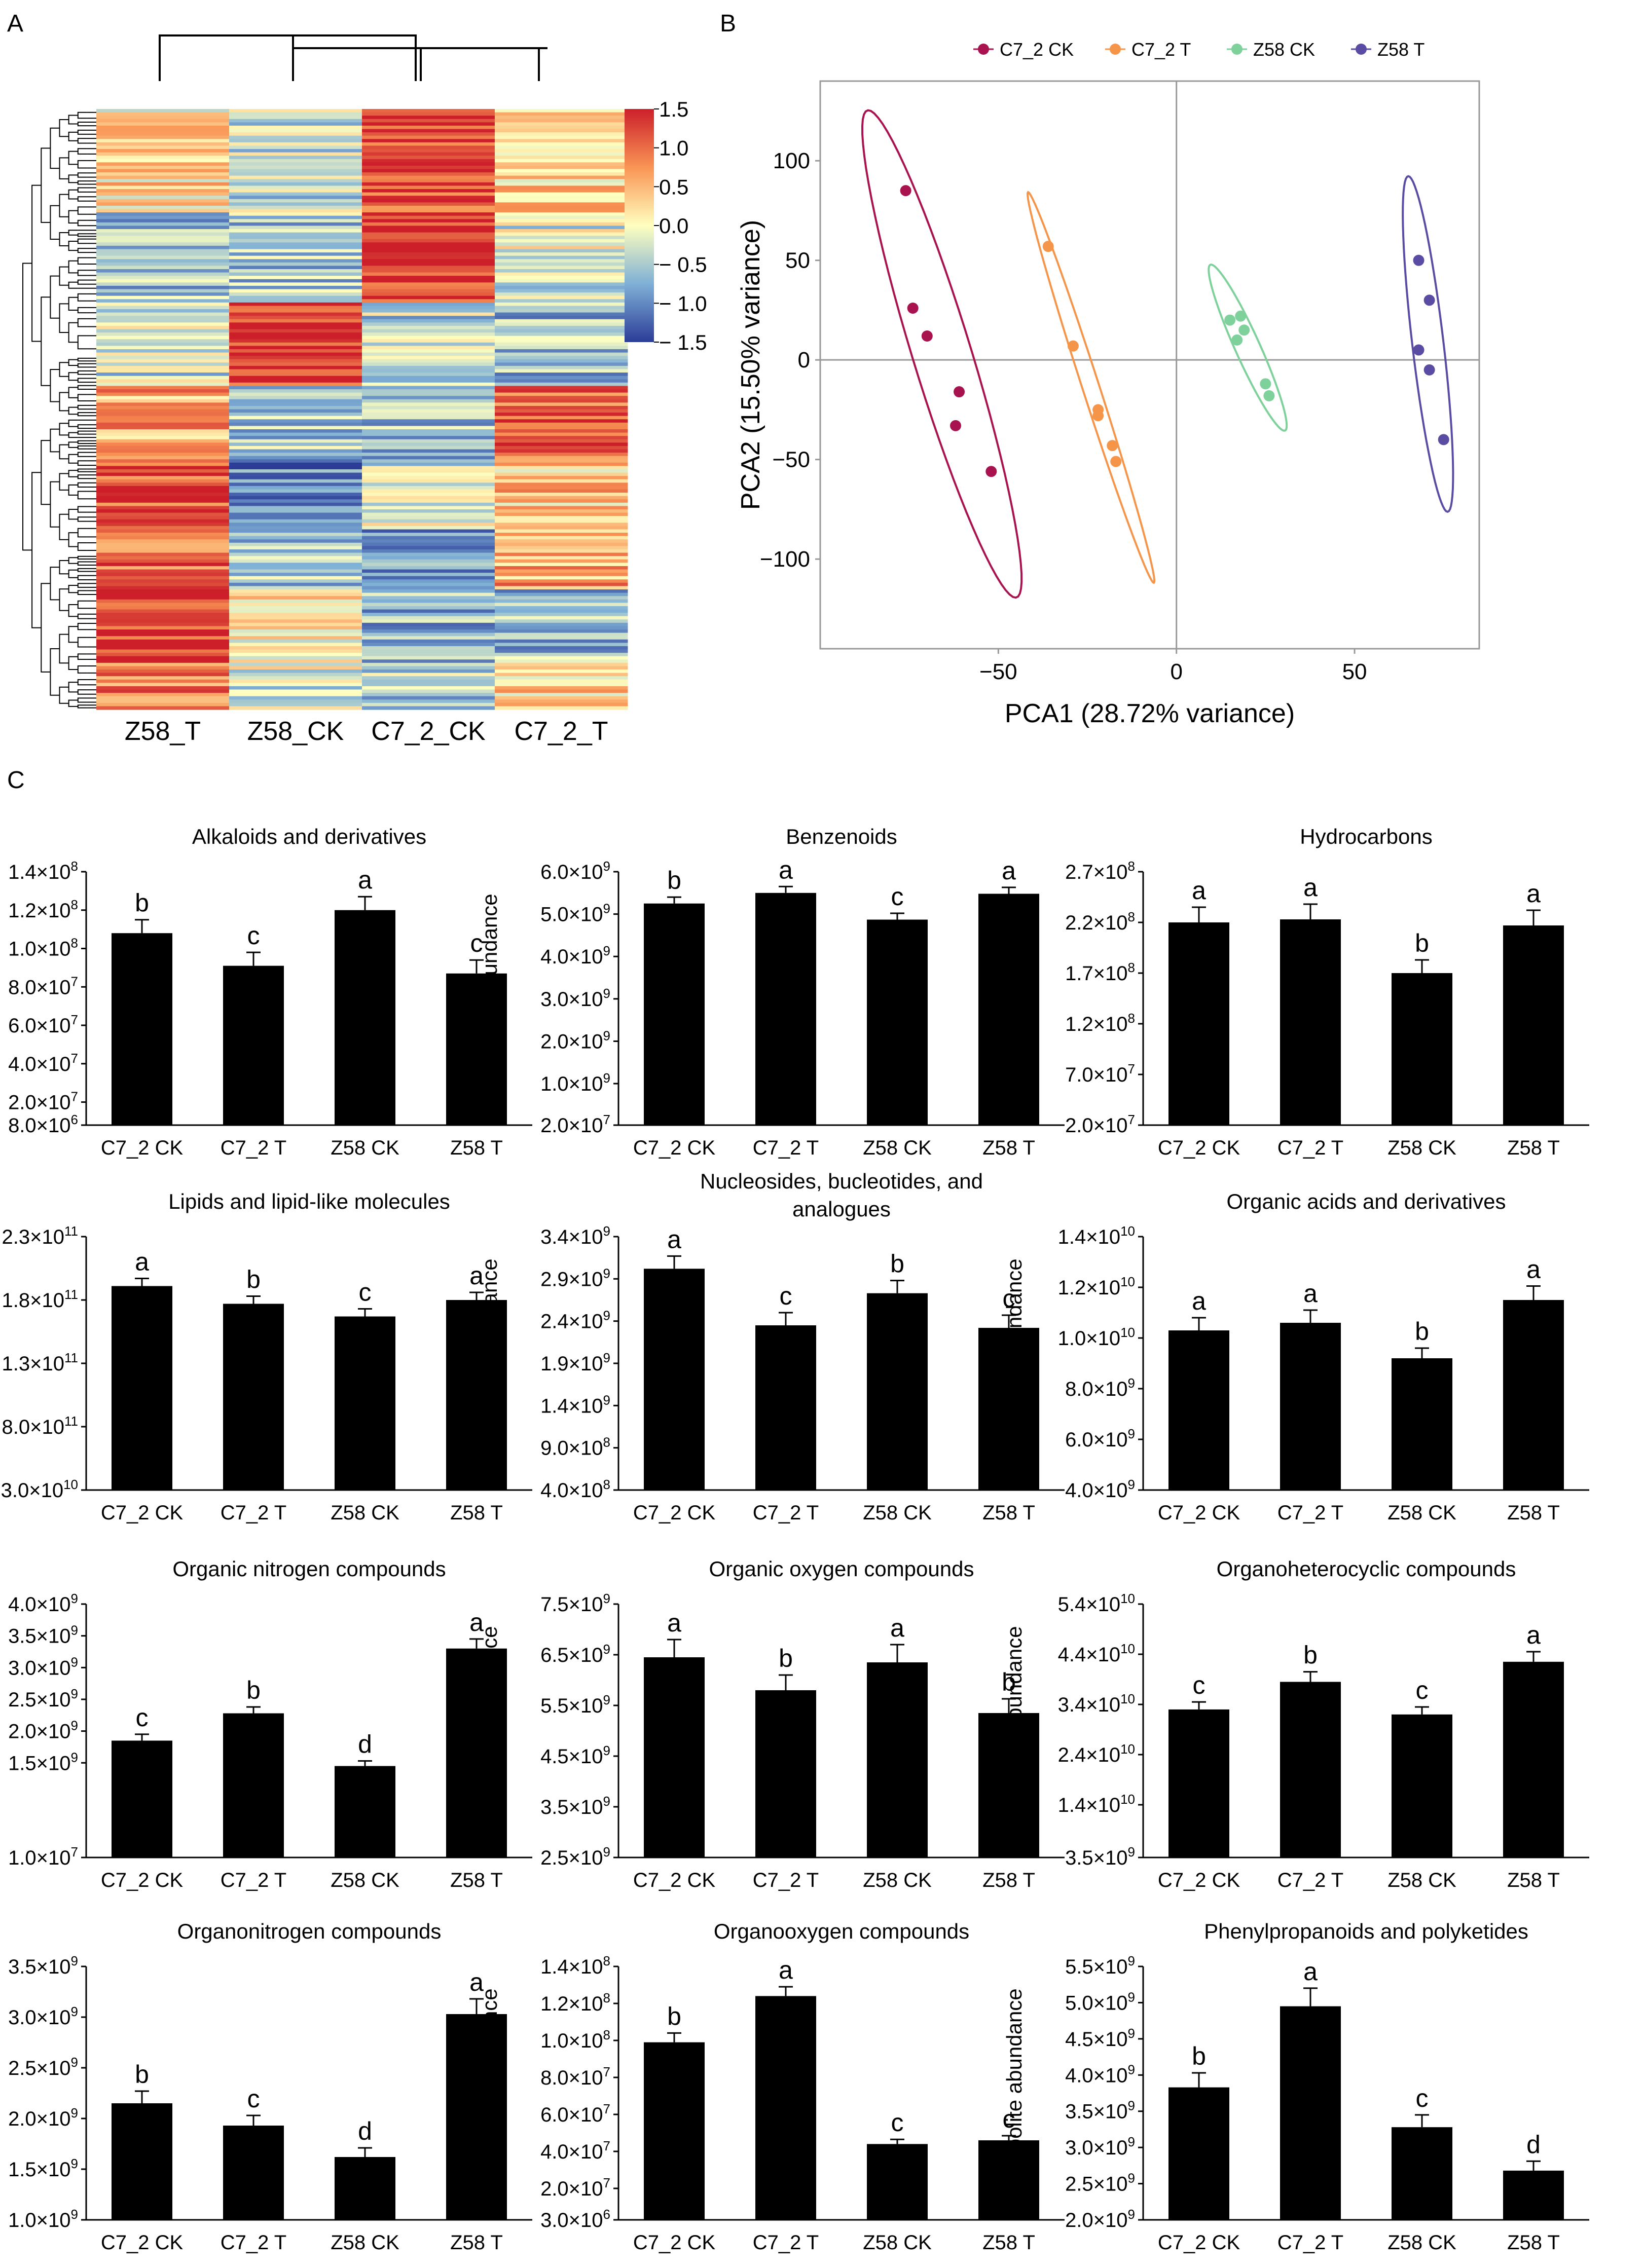 This screenshot has width=1644, height=2268. What do you see at coordinates (1176, 671) in the screenshot?
I see `pca-x-tick-label: 0` at bounding box center [1176, 671].